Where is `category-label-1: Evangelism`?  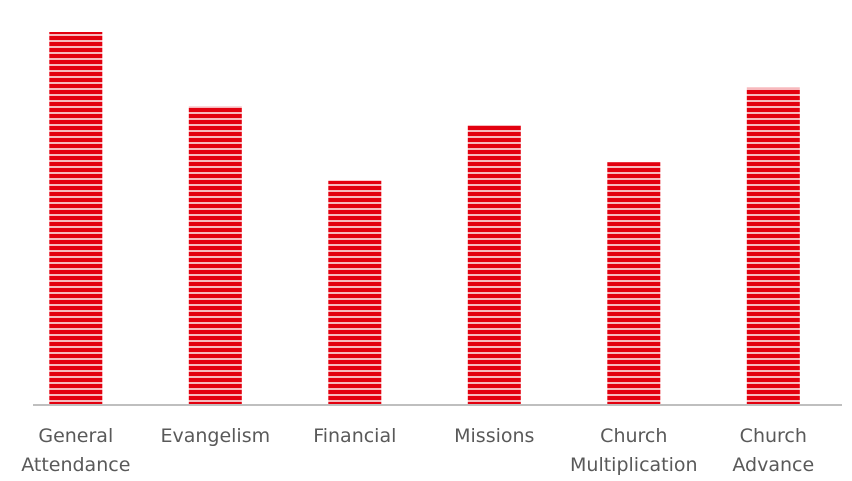
category-label-1: Evangelism is located at coordinates (215, 436).